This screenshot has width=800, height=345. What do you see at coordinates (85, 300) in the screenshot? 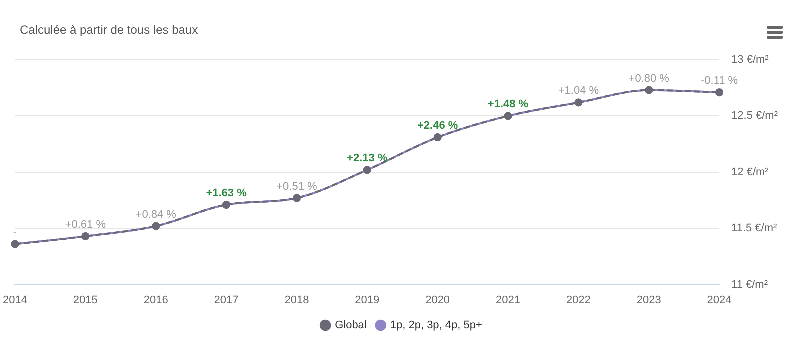
I see `x-tick-label: 2015` at bounding box center [85, 300].